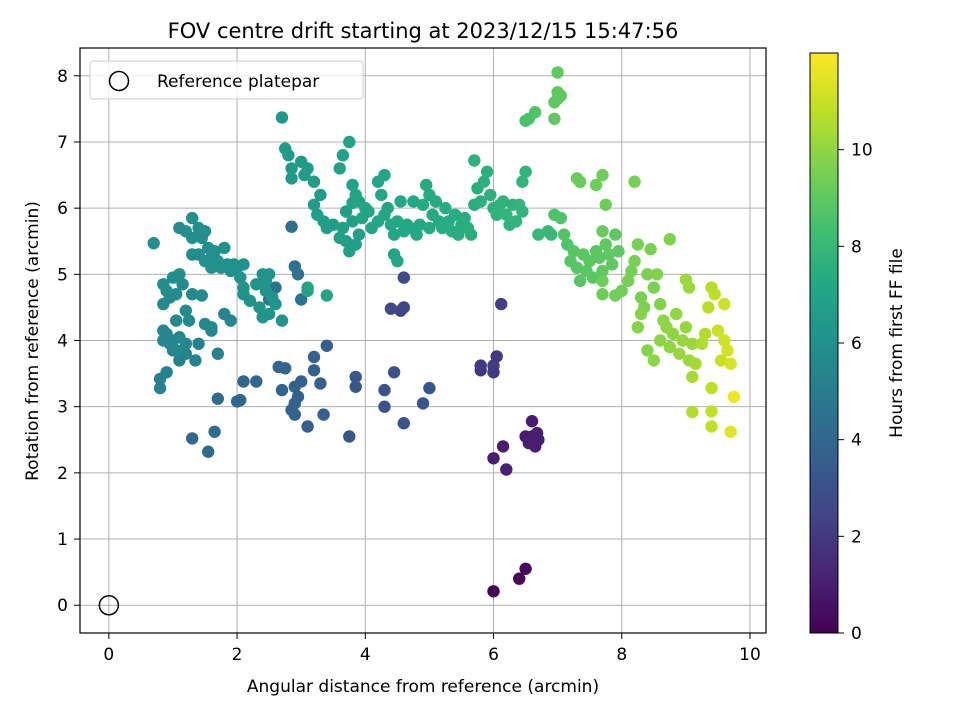 This screenshot has height=724, width=960. What do you see at coordinates (226, 80) in the screenshot?
I see `legend: Reference platepar` at bounding box center [226, 80].